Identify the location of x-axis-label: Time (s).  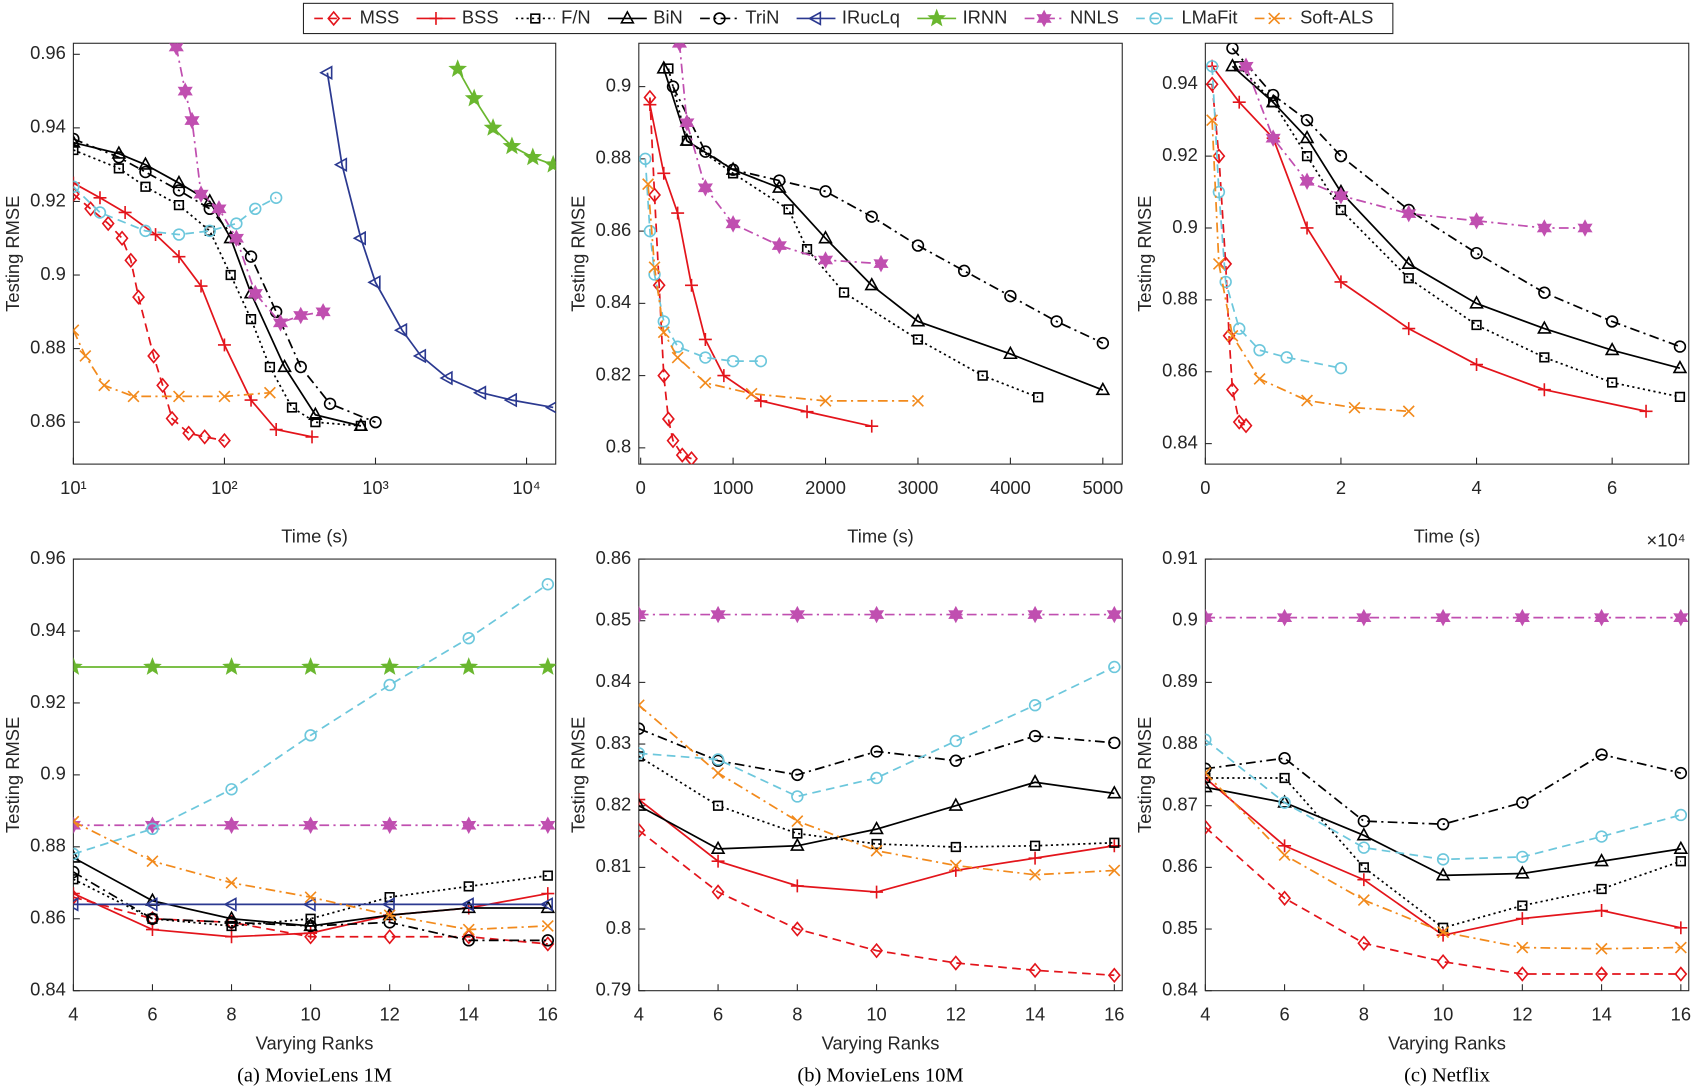
(1447, 535).